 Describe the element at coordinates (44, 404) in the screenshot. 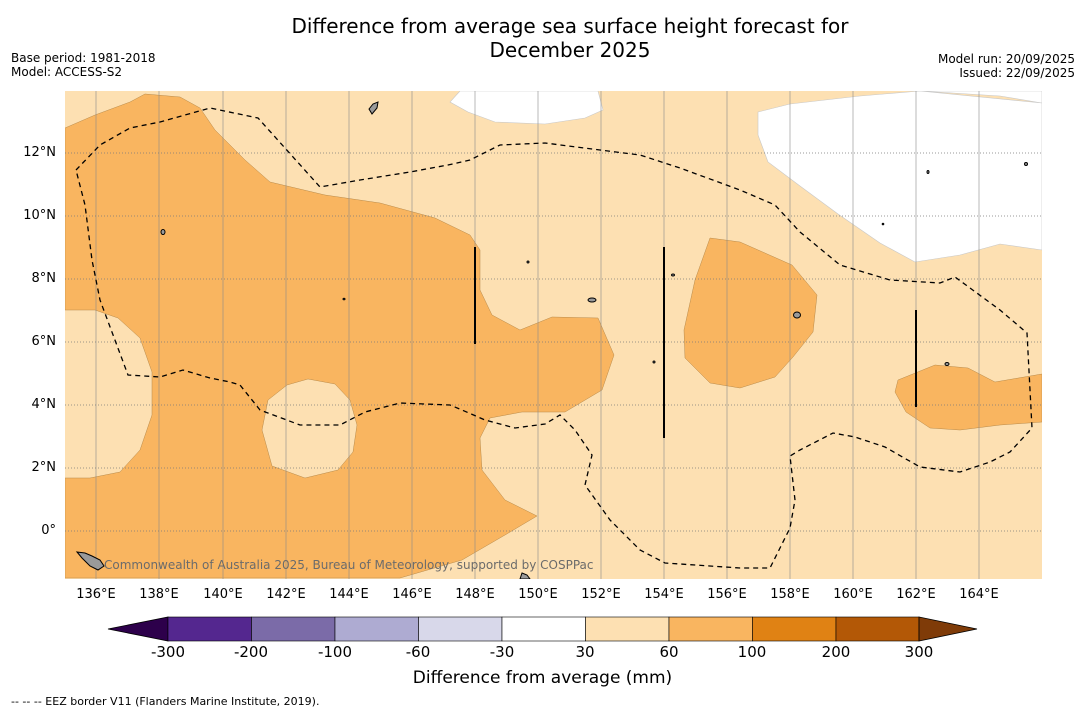

I see `lat-label-4n: 4°N` at that location.